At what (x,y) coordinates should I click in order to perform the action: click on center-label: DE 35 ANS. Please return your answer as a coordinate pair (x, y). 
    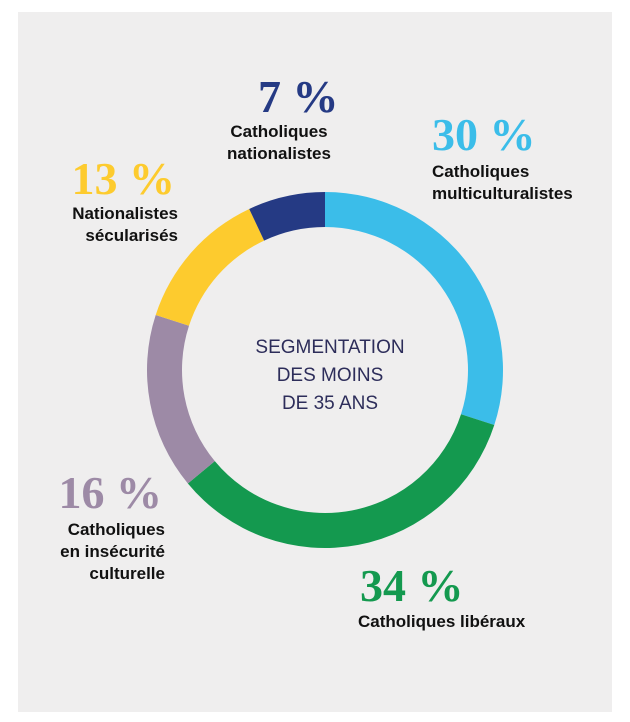
    Looking at the image, I should click on (330, 403).